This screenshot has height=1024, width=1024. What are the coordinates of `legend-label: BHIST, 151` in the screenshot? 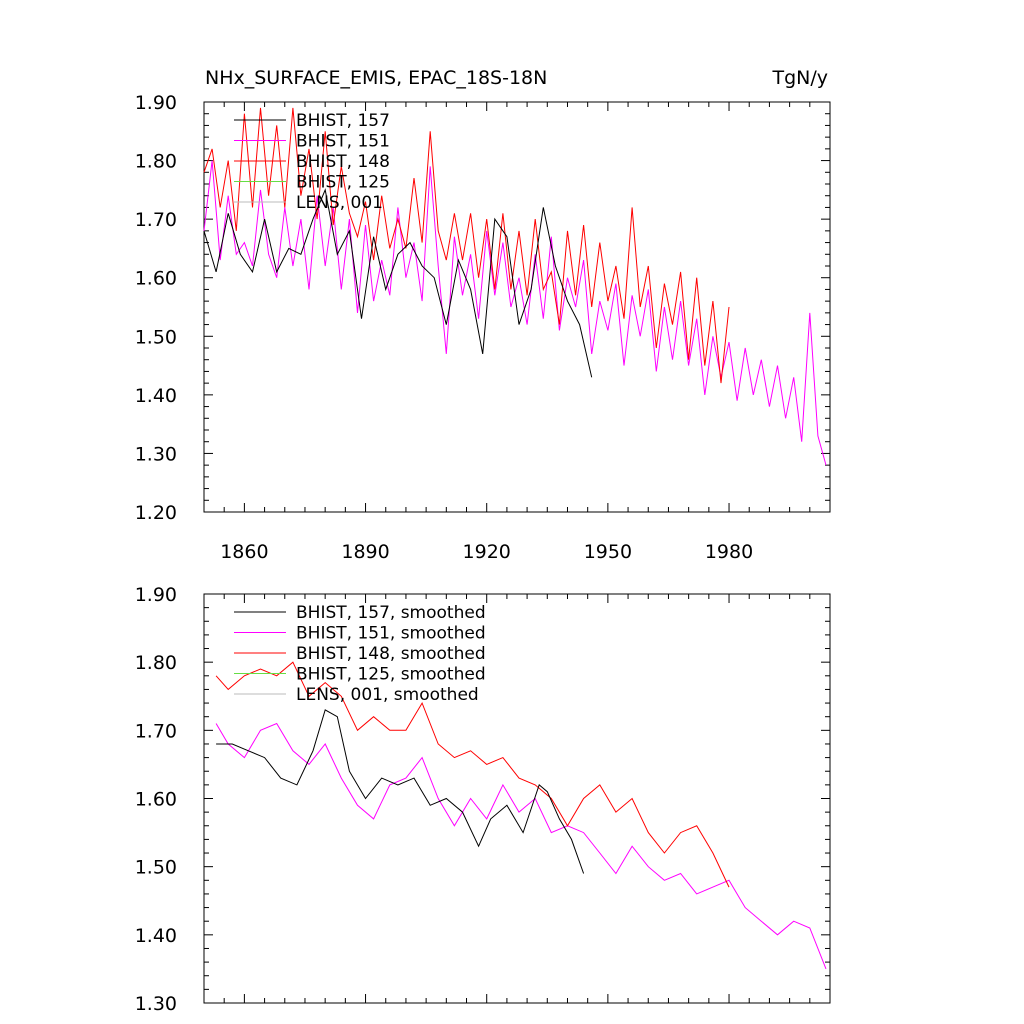 It's located at (343, 142).